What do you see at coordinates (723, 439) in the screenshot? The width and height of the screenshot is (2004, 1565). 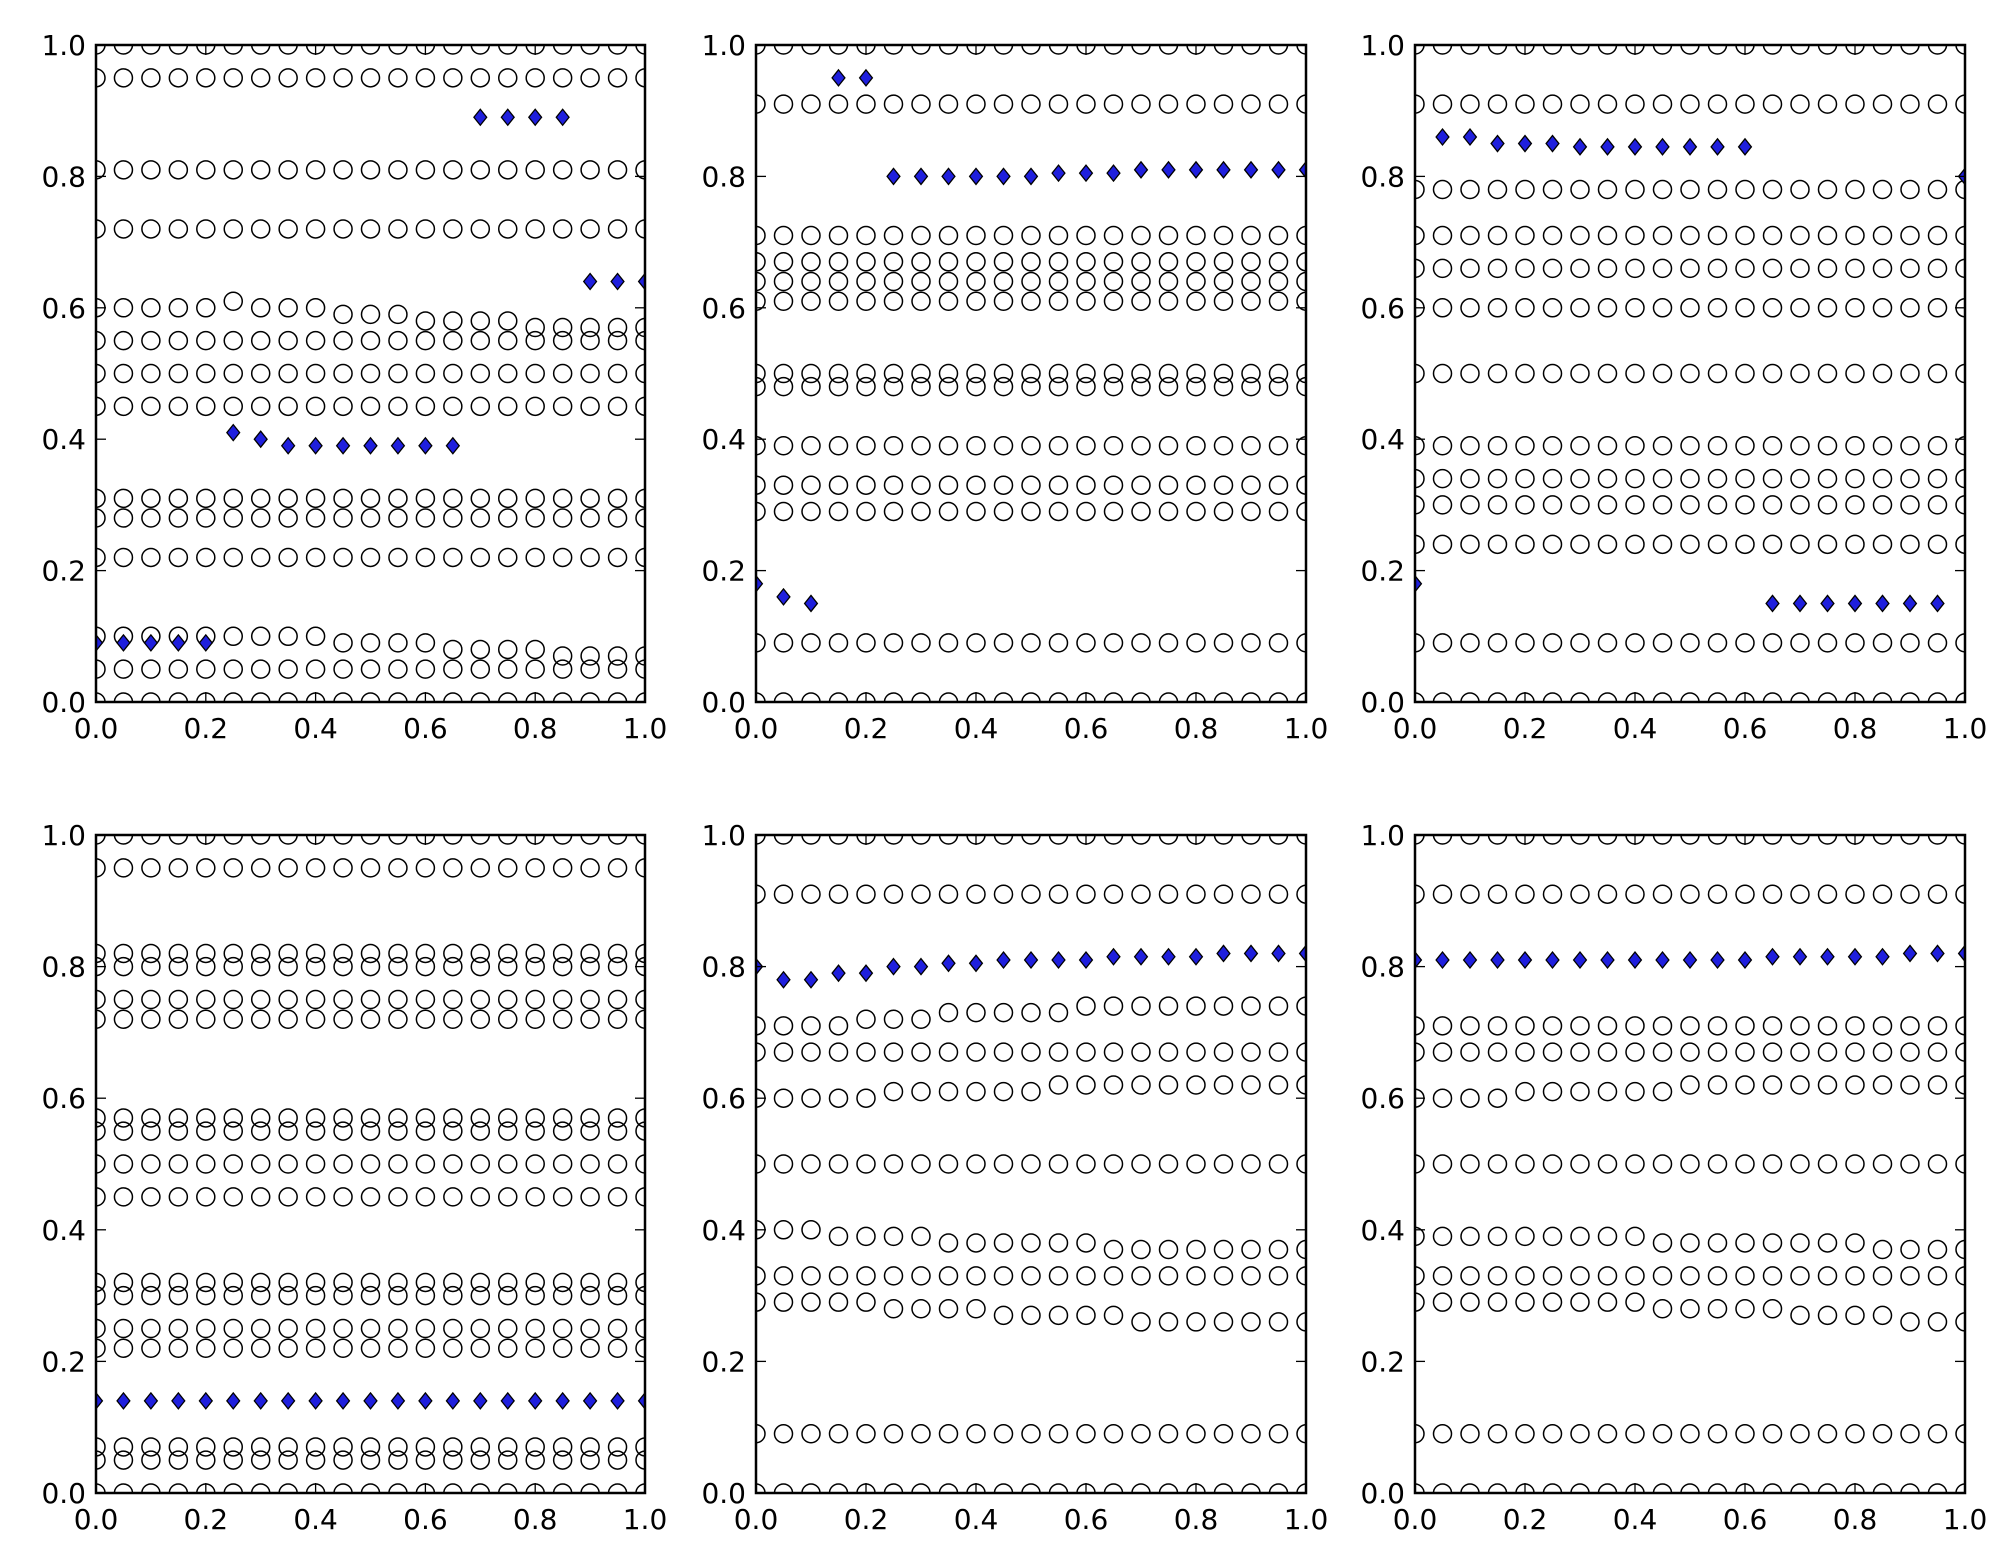 I see `y-tick-label: 0.4` at bounding box center [723, 439].